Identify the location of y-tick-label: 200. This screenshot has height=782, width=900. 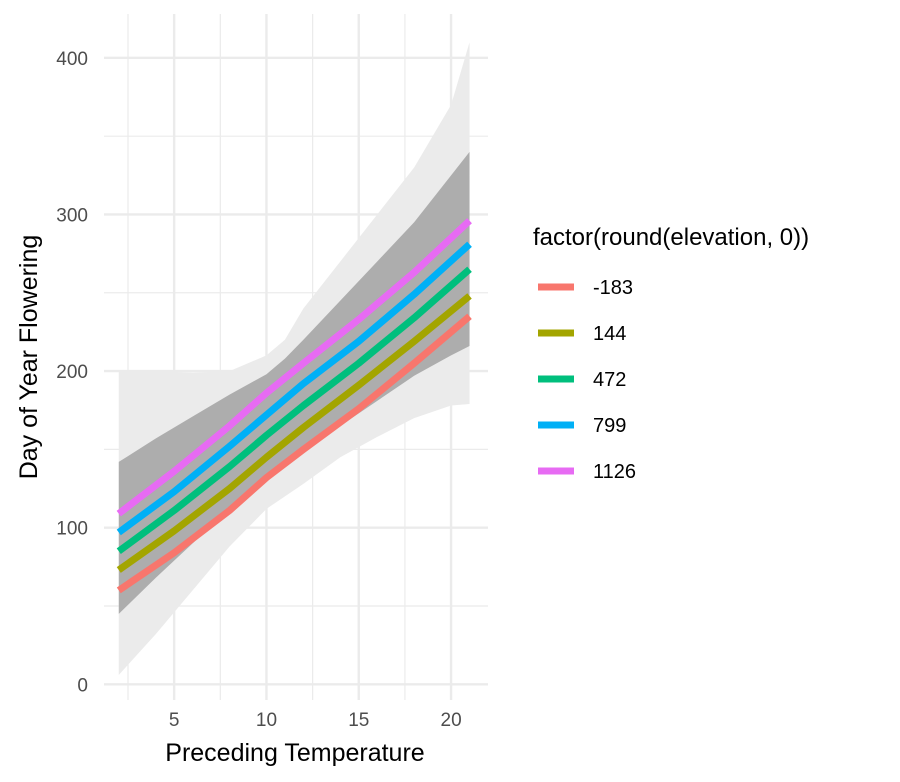
(72, 372).